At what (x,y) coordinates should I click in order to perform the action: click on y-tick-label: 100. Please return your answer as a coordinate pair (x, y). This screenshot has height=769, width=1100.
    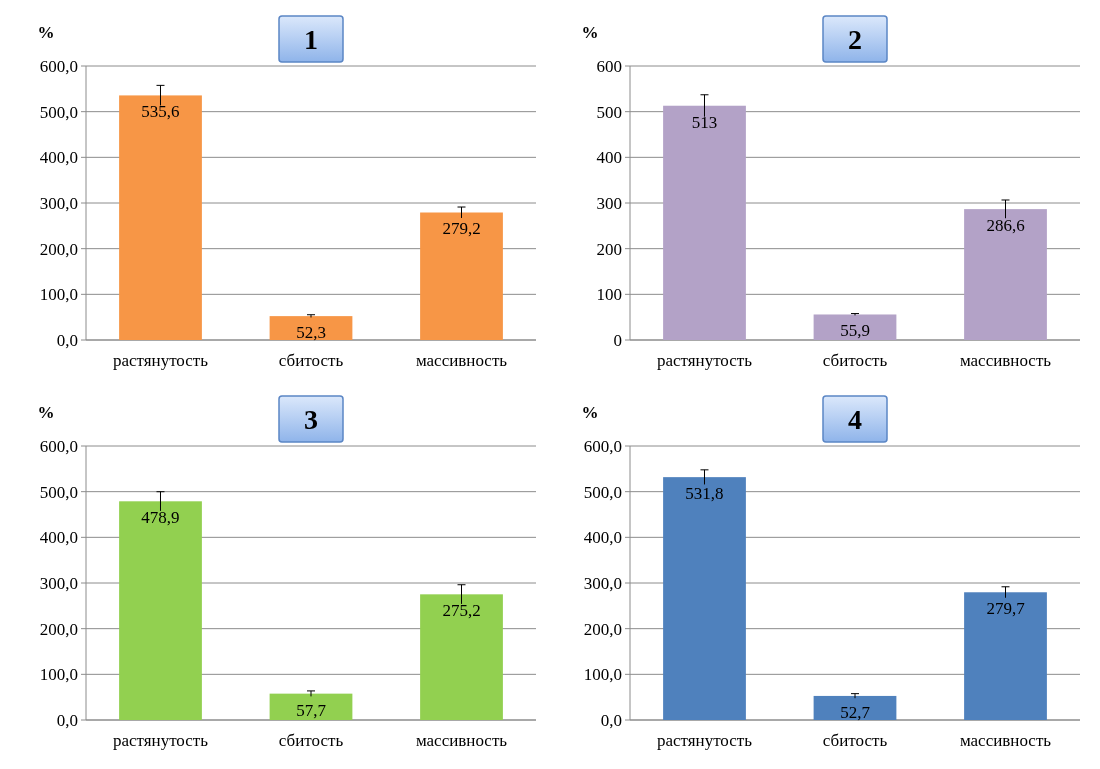
    Looking at the image, I should click on (609, 295).